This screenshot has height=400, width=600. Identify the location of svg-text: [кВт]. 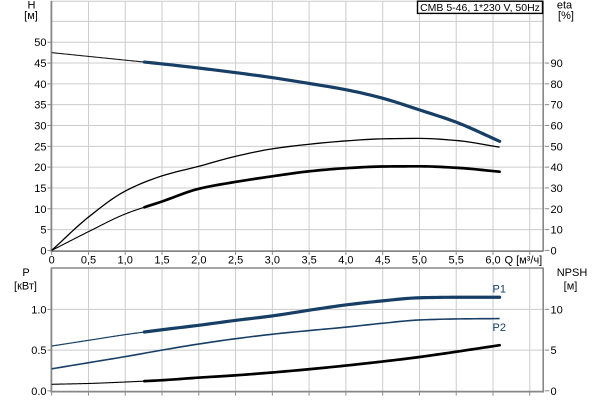
(25, 286).